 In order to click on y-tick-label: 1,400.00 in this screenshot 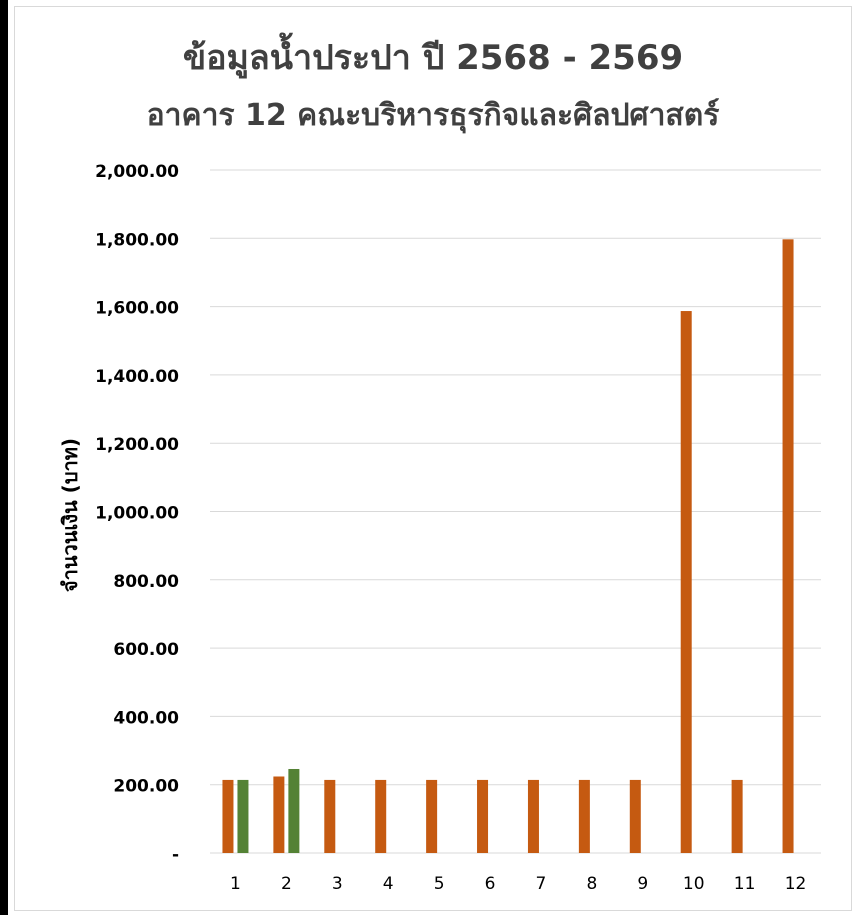, I will do `click(137, 377)`.